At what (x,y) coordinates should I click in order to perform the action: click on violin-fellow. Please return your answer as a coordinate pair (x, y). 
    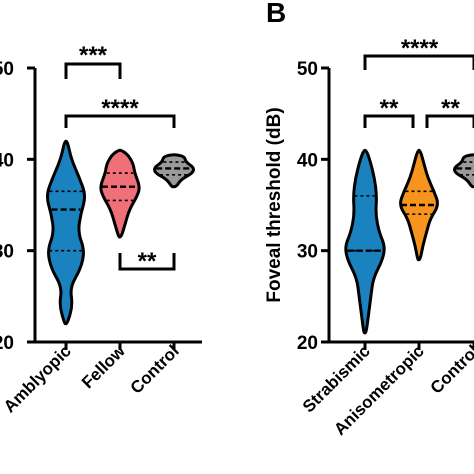
    Looking at the image, I should click on (120, 193).